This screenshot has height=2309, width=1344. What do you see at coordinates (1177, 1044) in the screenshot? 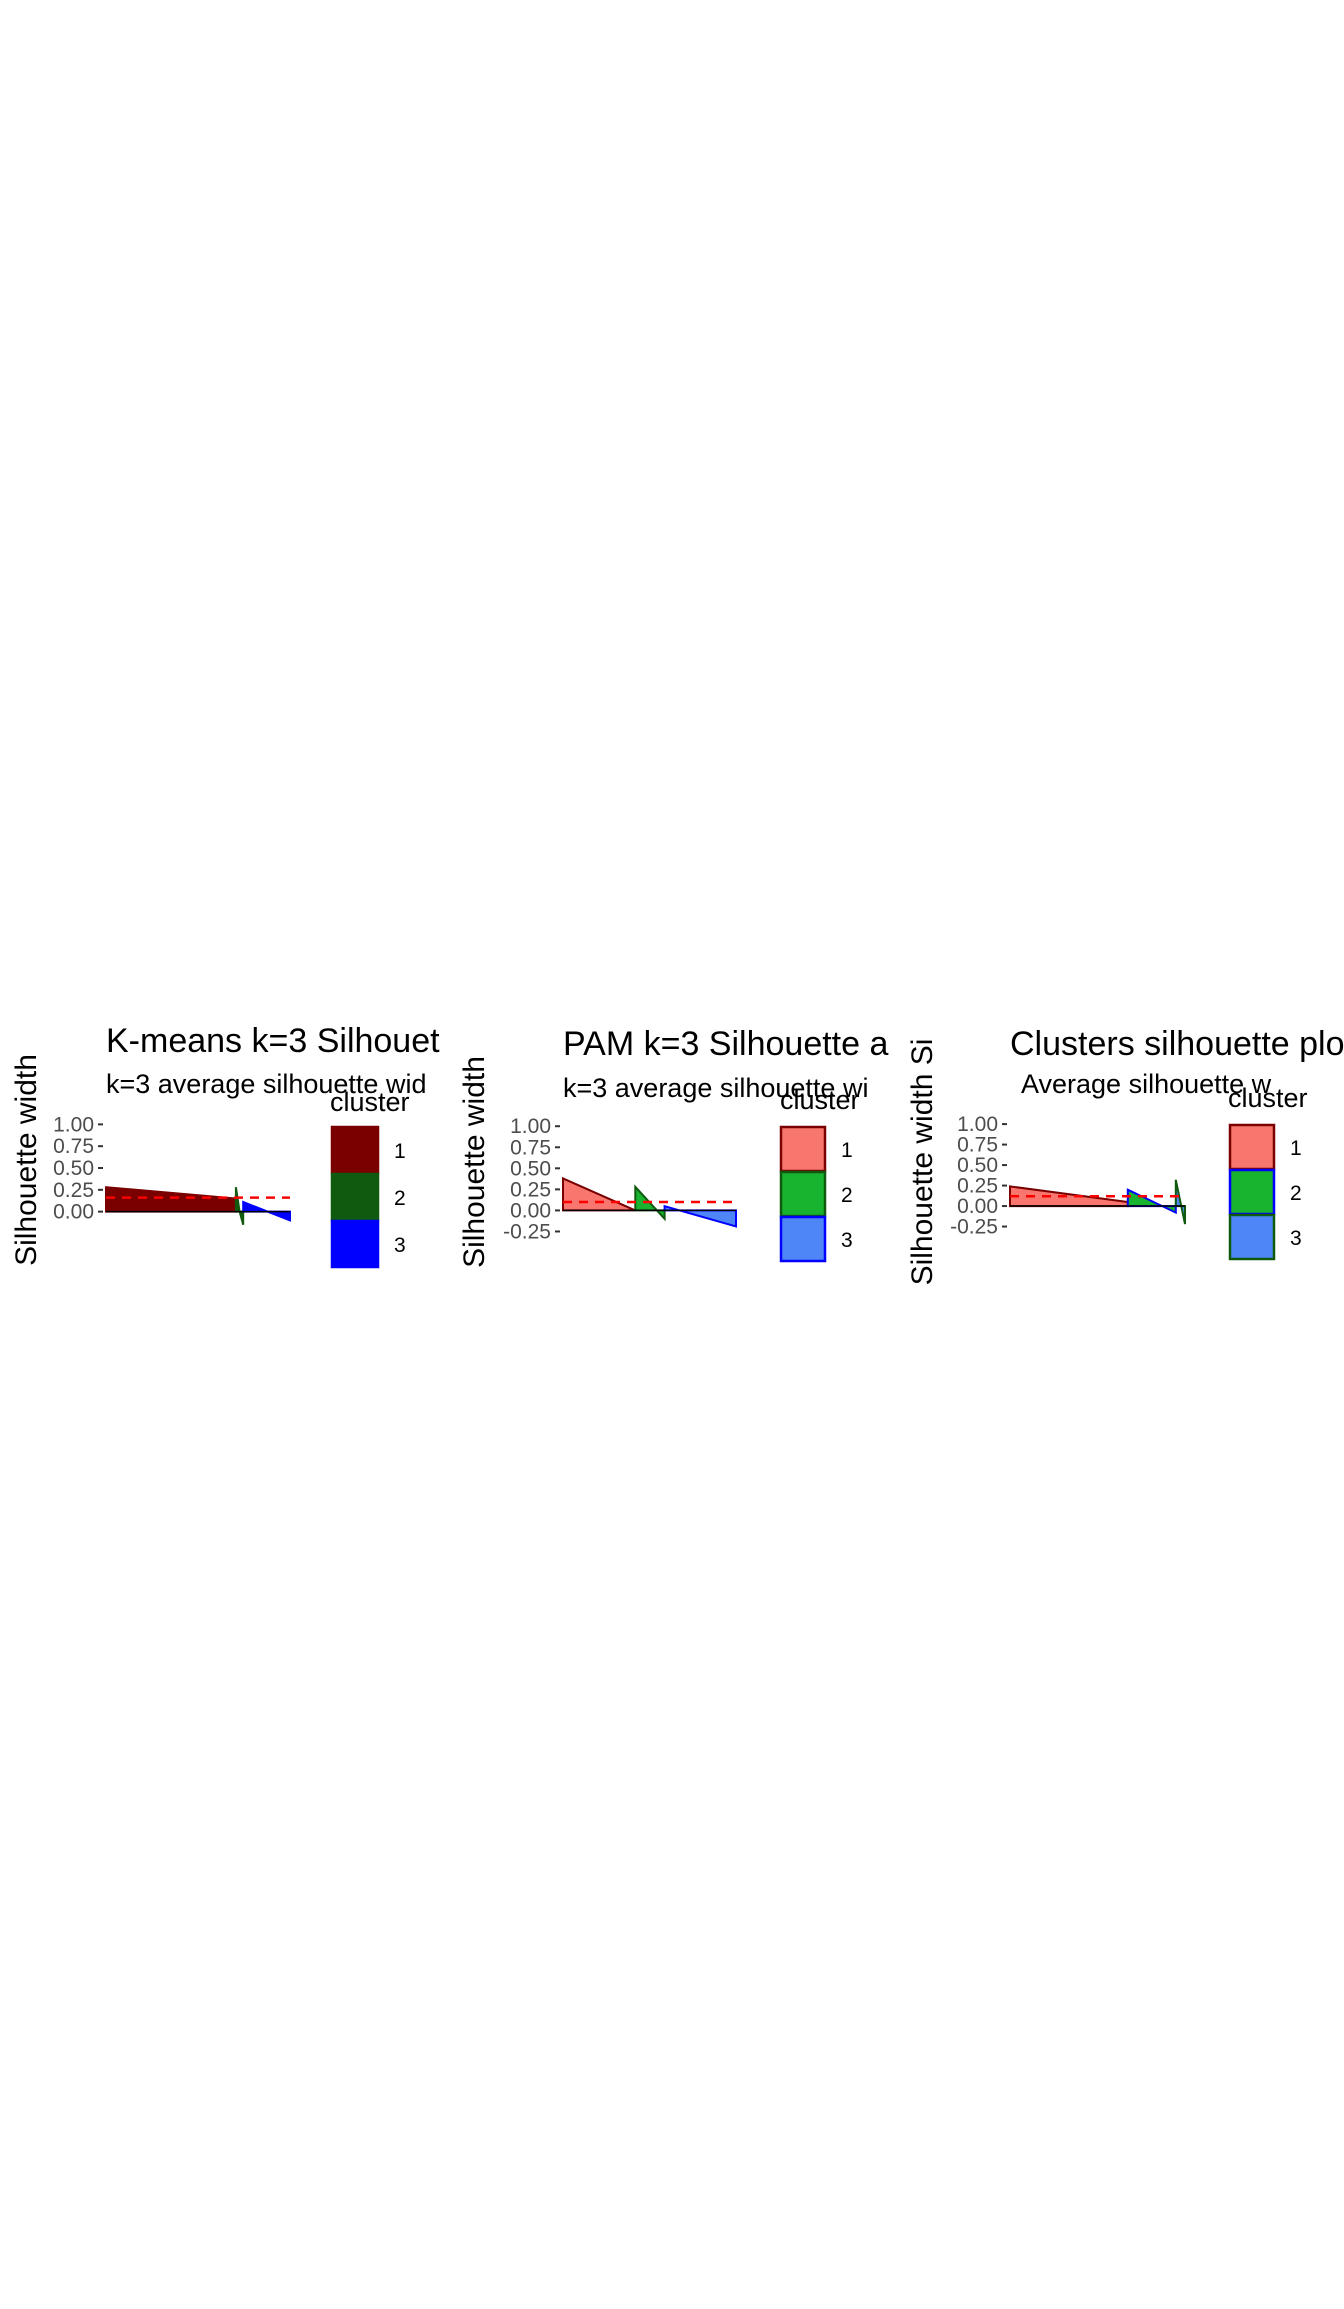
I see `panel-title: Clusters silhouette plo` at bounding box center [1177, 1044].